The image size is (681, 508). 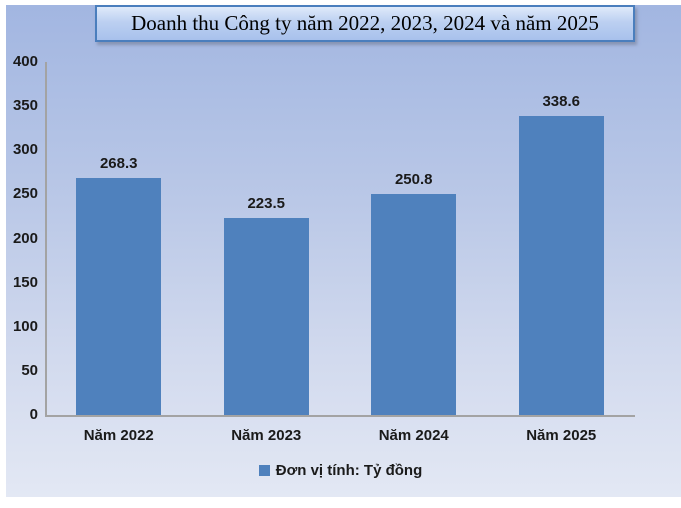 I want to click on x-axis-label: Năm 2023, so click(x=266, y=435).